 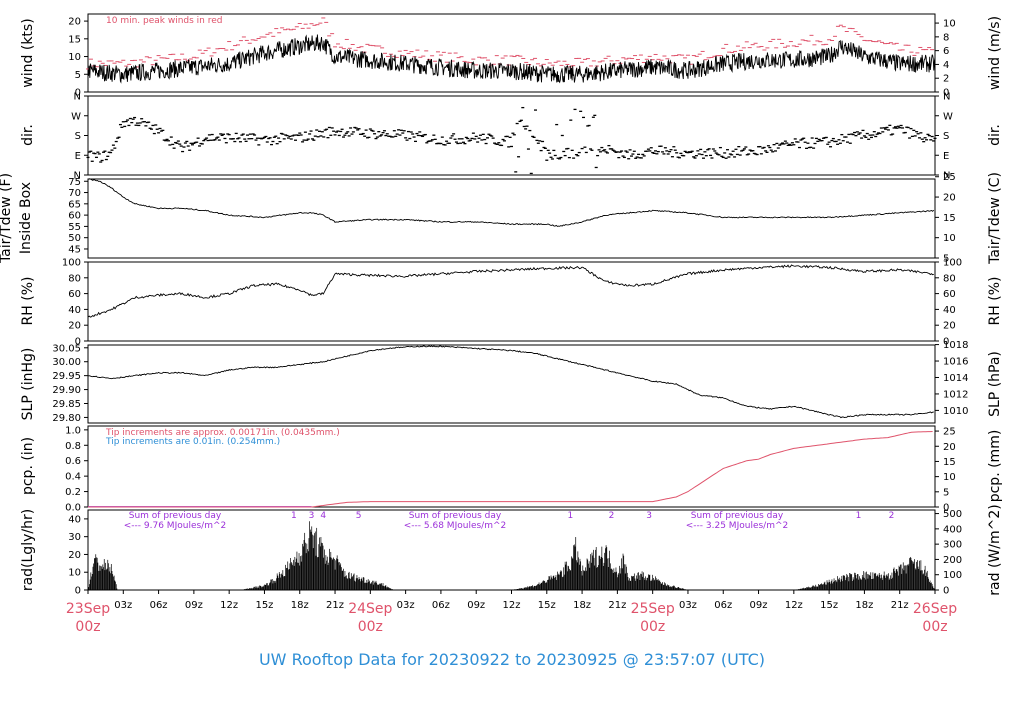 What do you see at coordinates (946, 259) in the screenshot?
I see `temp-right-tick-label: 5` at bounding box center [946, 259].